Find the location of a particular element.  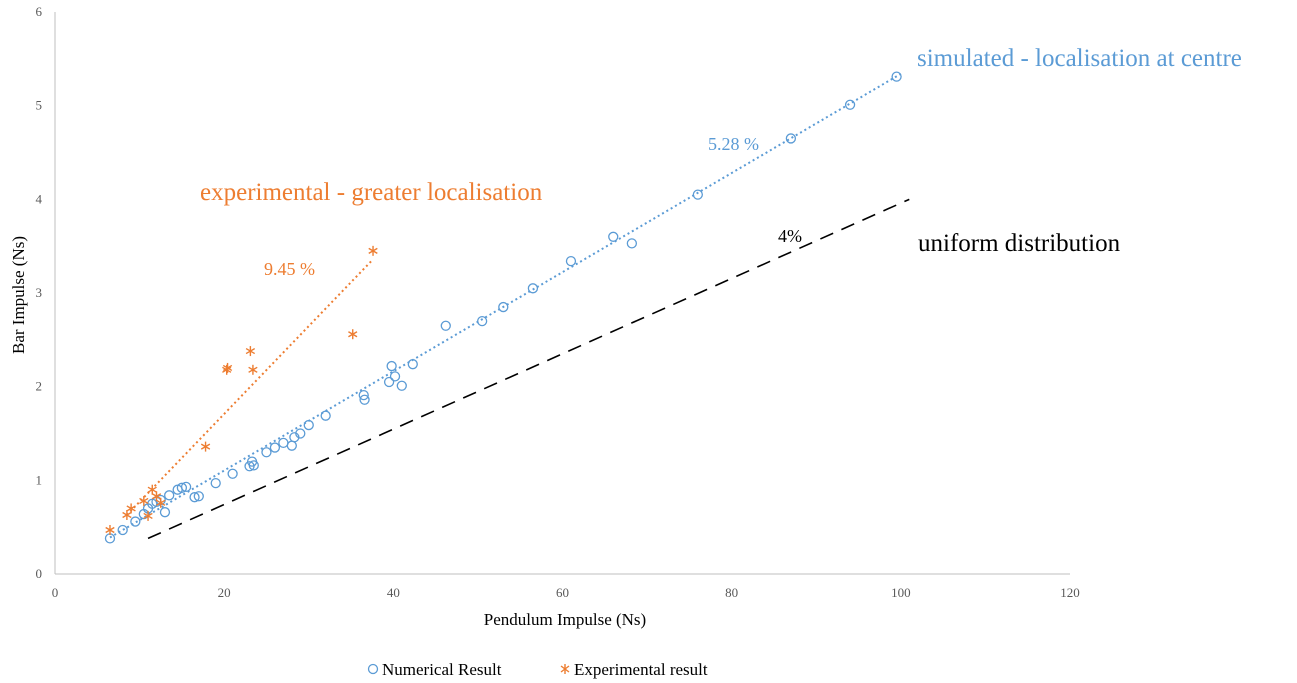

annotation-uniform: uniform distribution is located at coordinates (1019, 243).